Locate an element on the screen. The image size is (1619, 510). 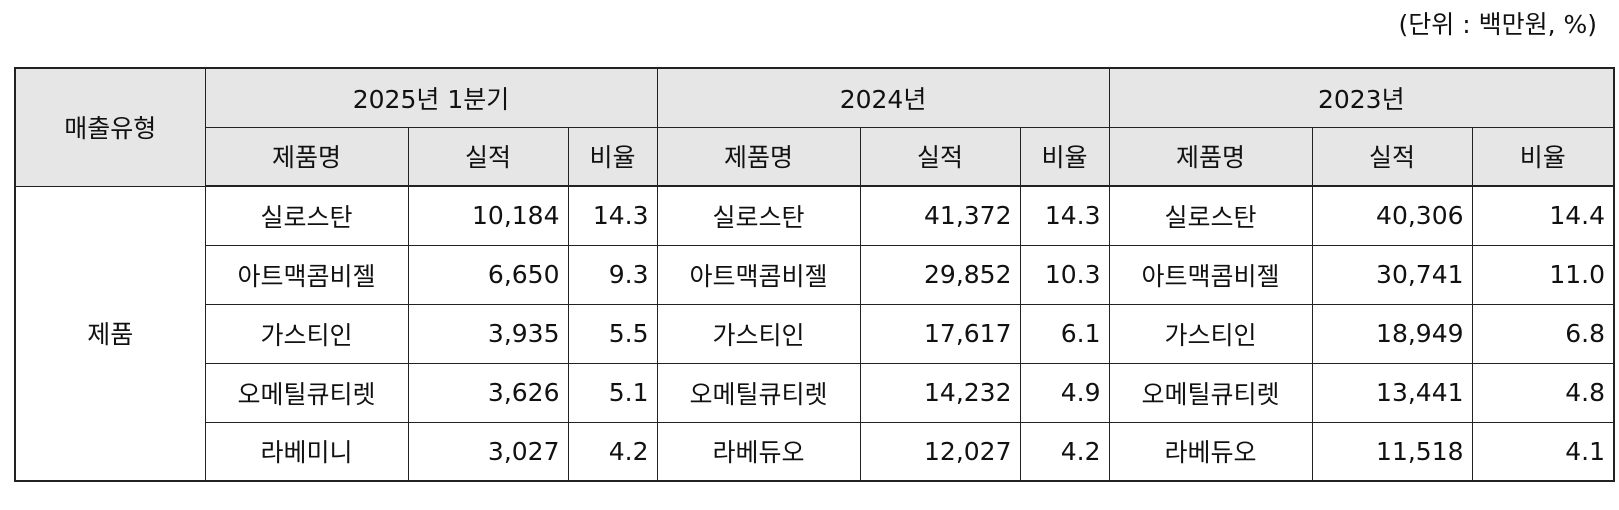
ratio-cell: 6.1 is located at coordinates (1064, 333).